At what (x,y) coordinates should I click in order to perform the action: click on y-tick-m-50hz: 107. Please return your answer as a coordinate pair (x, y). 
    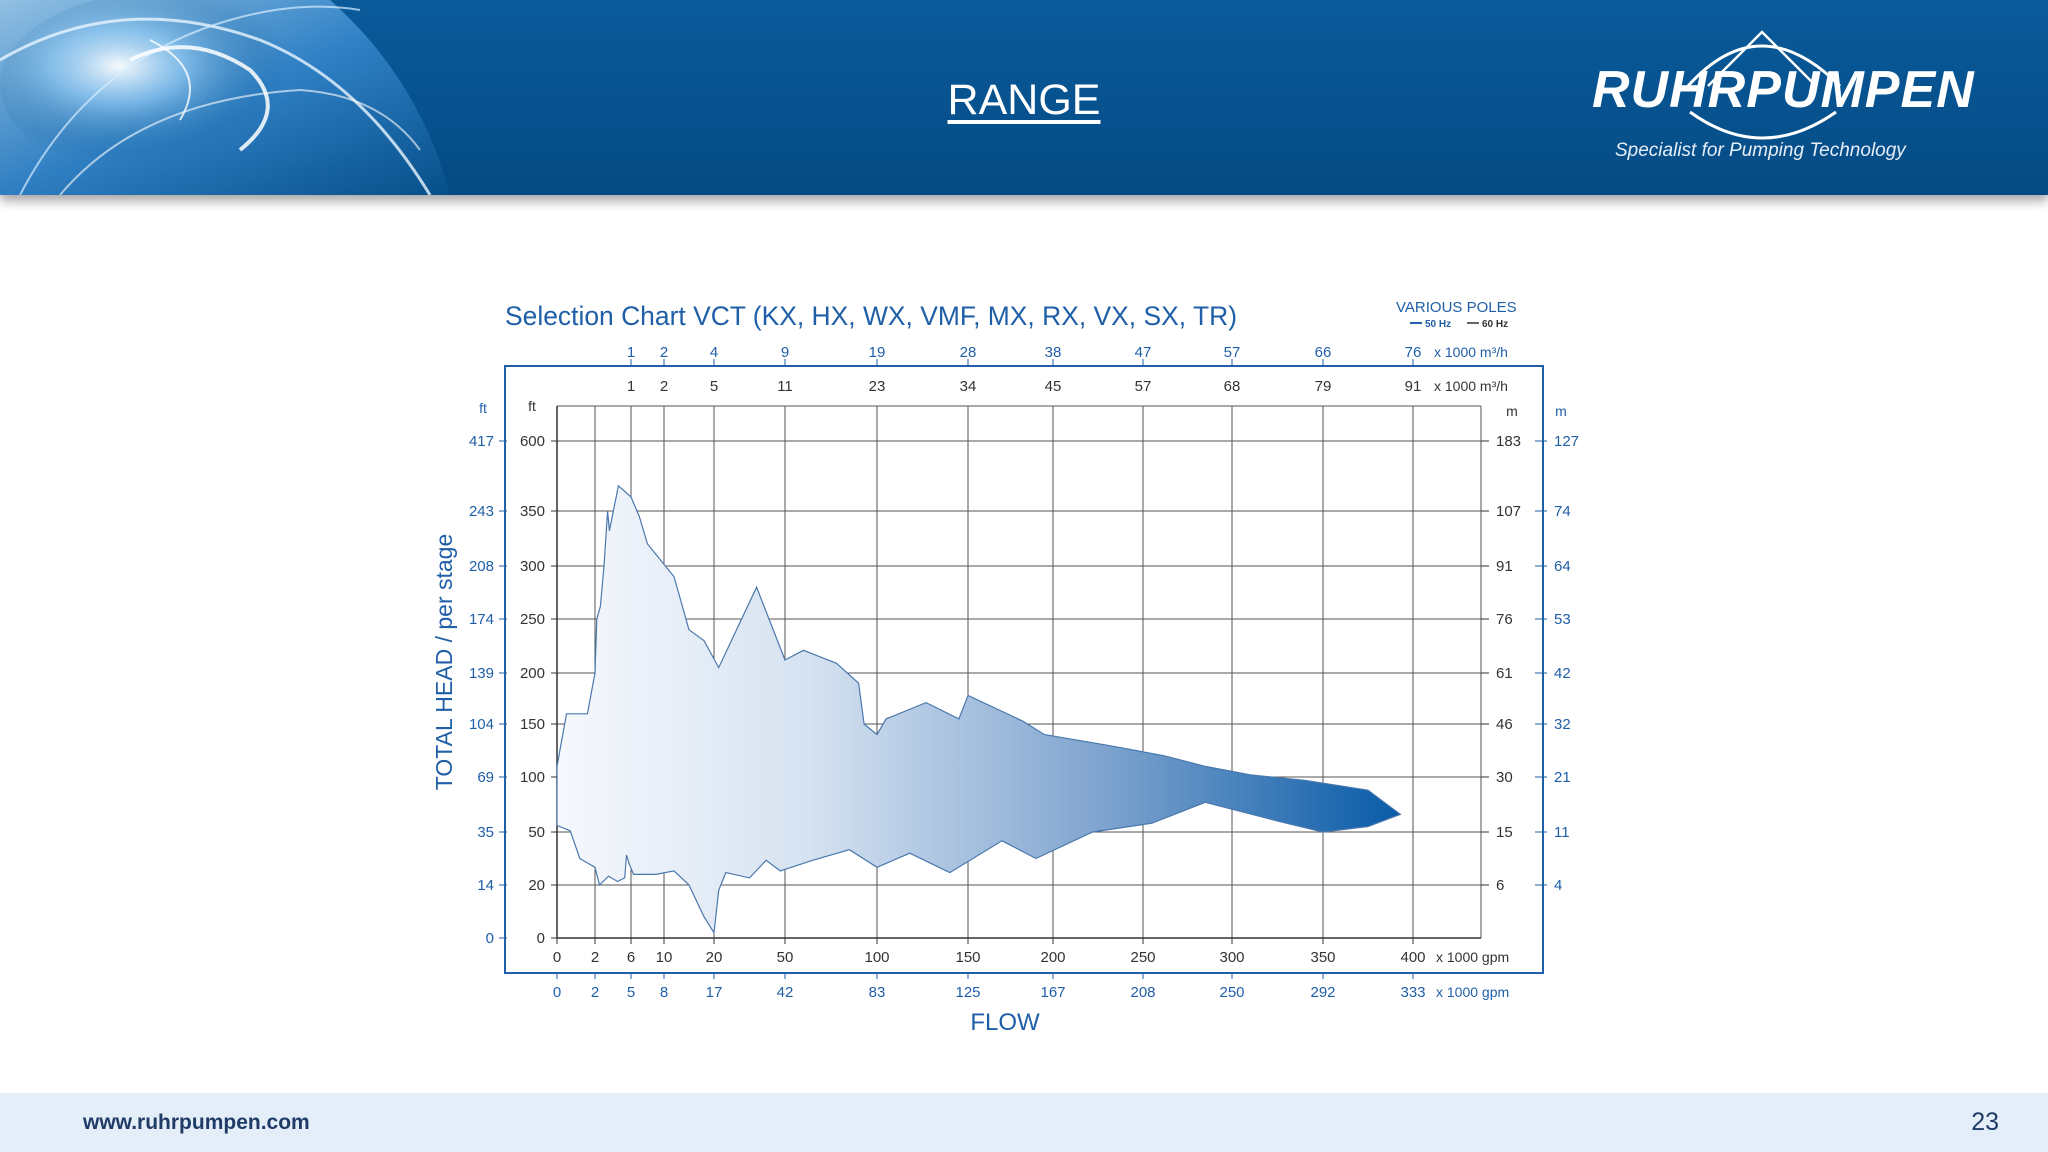
    Looking at the image, I should click on (1508, 511).